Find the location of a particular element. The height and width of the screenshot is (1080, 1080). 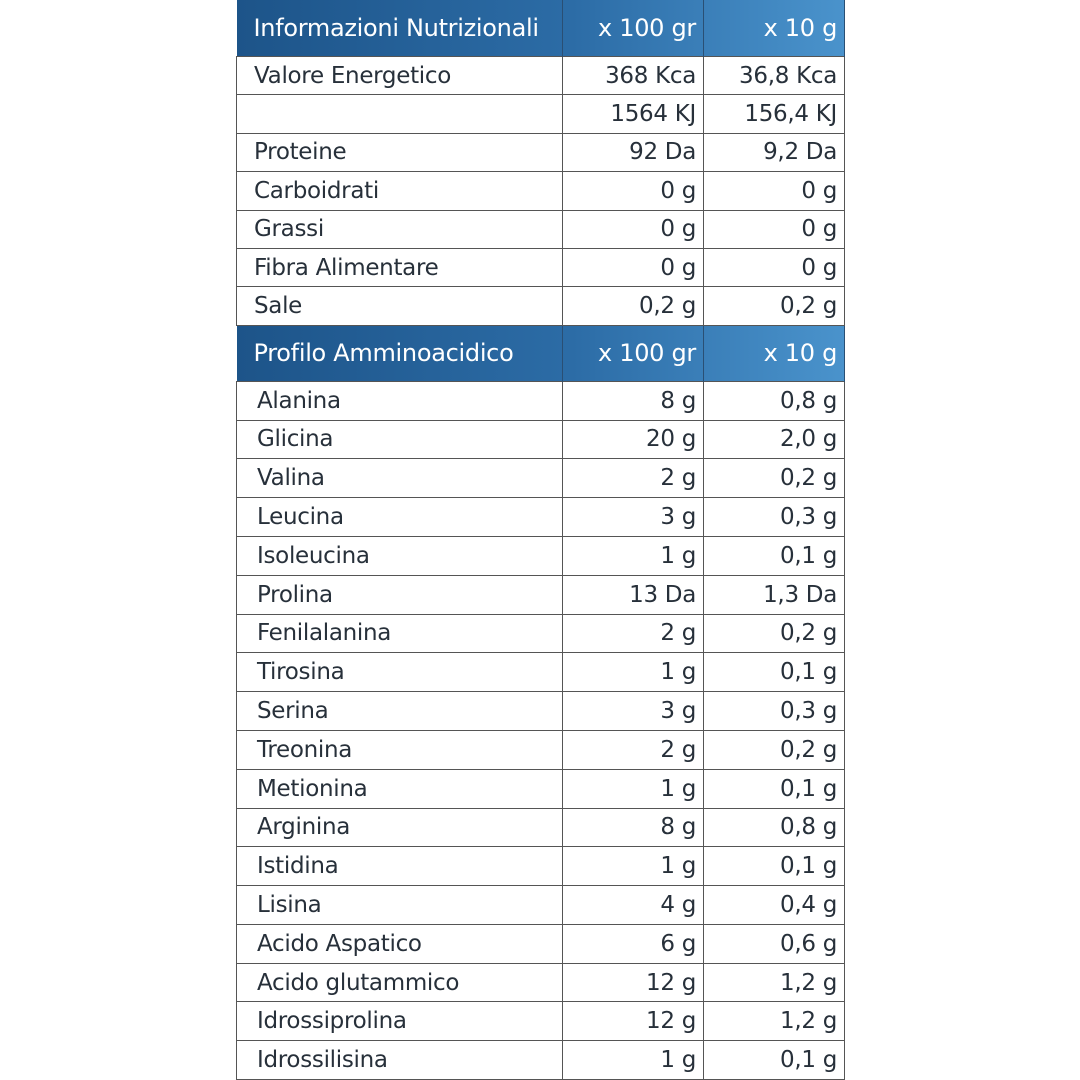

table-row: Valina 2 g 0,2 g is located at coordinates (540, 478).